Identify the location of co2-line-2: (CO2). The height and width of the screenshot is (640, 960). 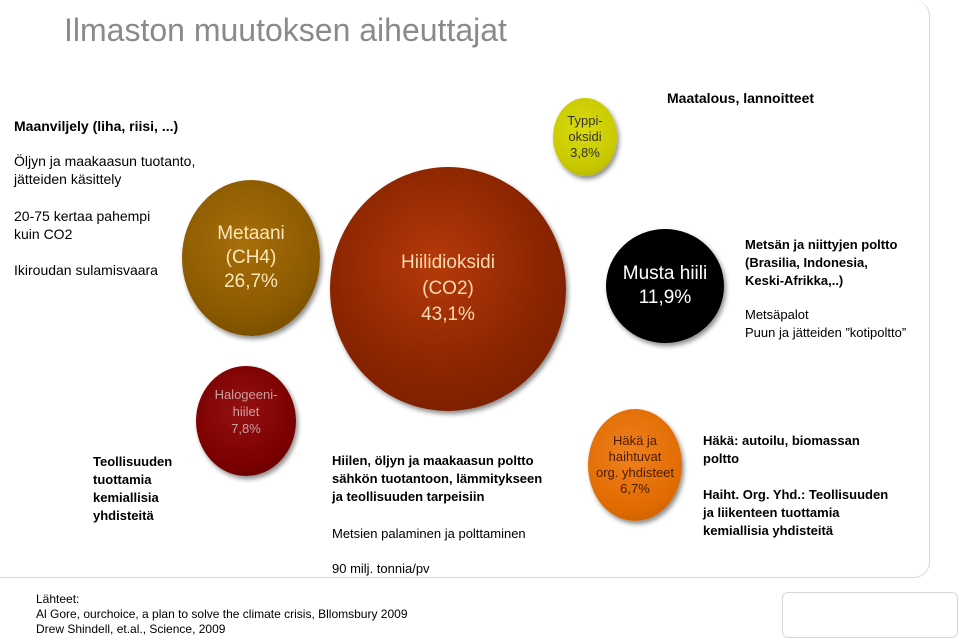
(448, 288).